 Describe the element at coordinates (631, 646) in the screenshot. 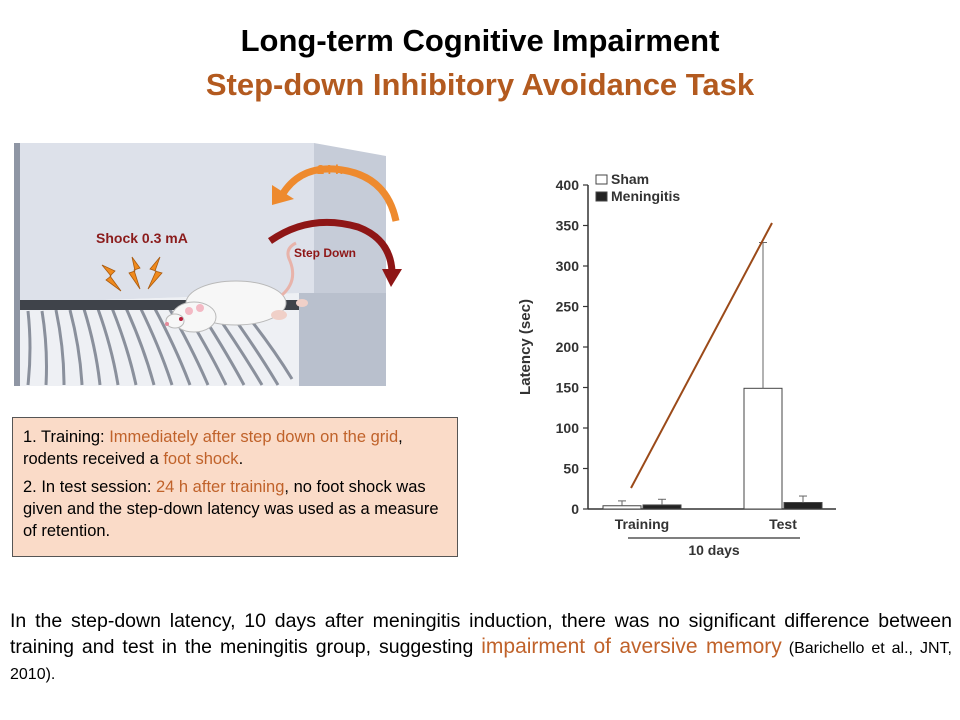

I see `conclusion-highlight: impairment of aversive memory` at that location.